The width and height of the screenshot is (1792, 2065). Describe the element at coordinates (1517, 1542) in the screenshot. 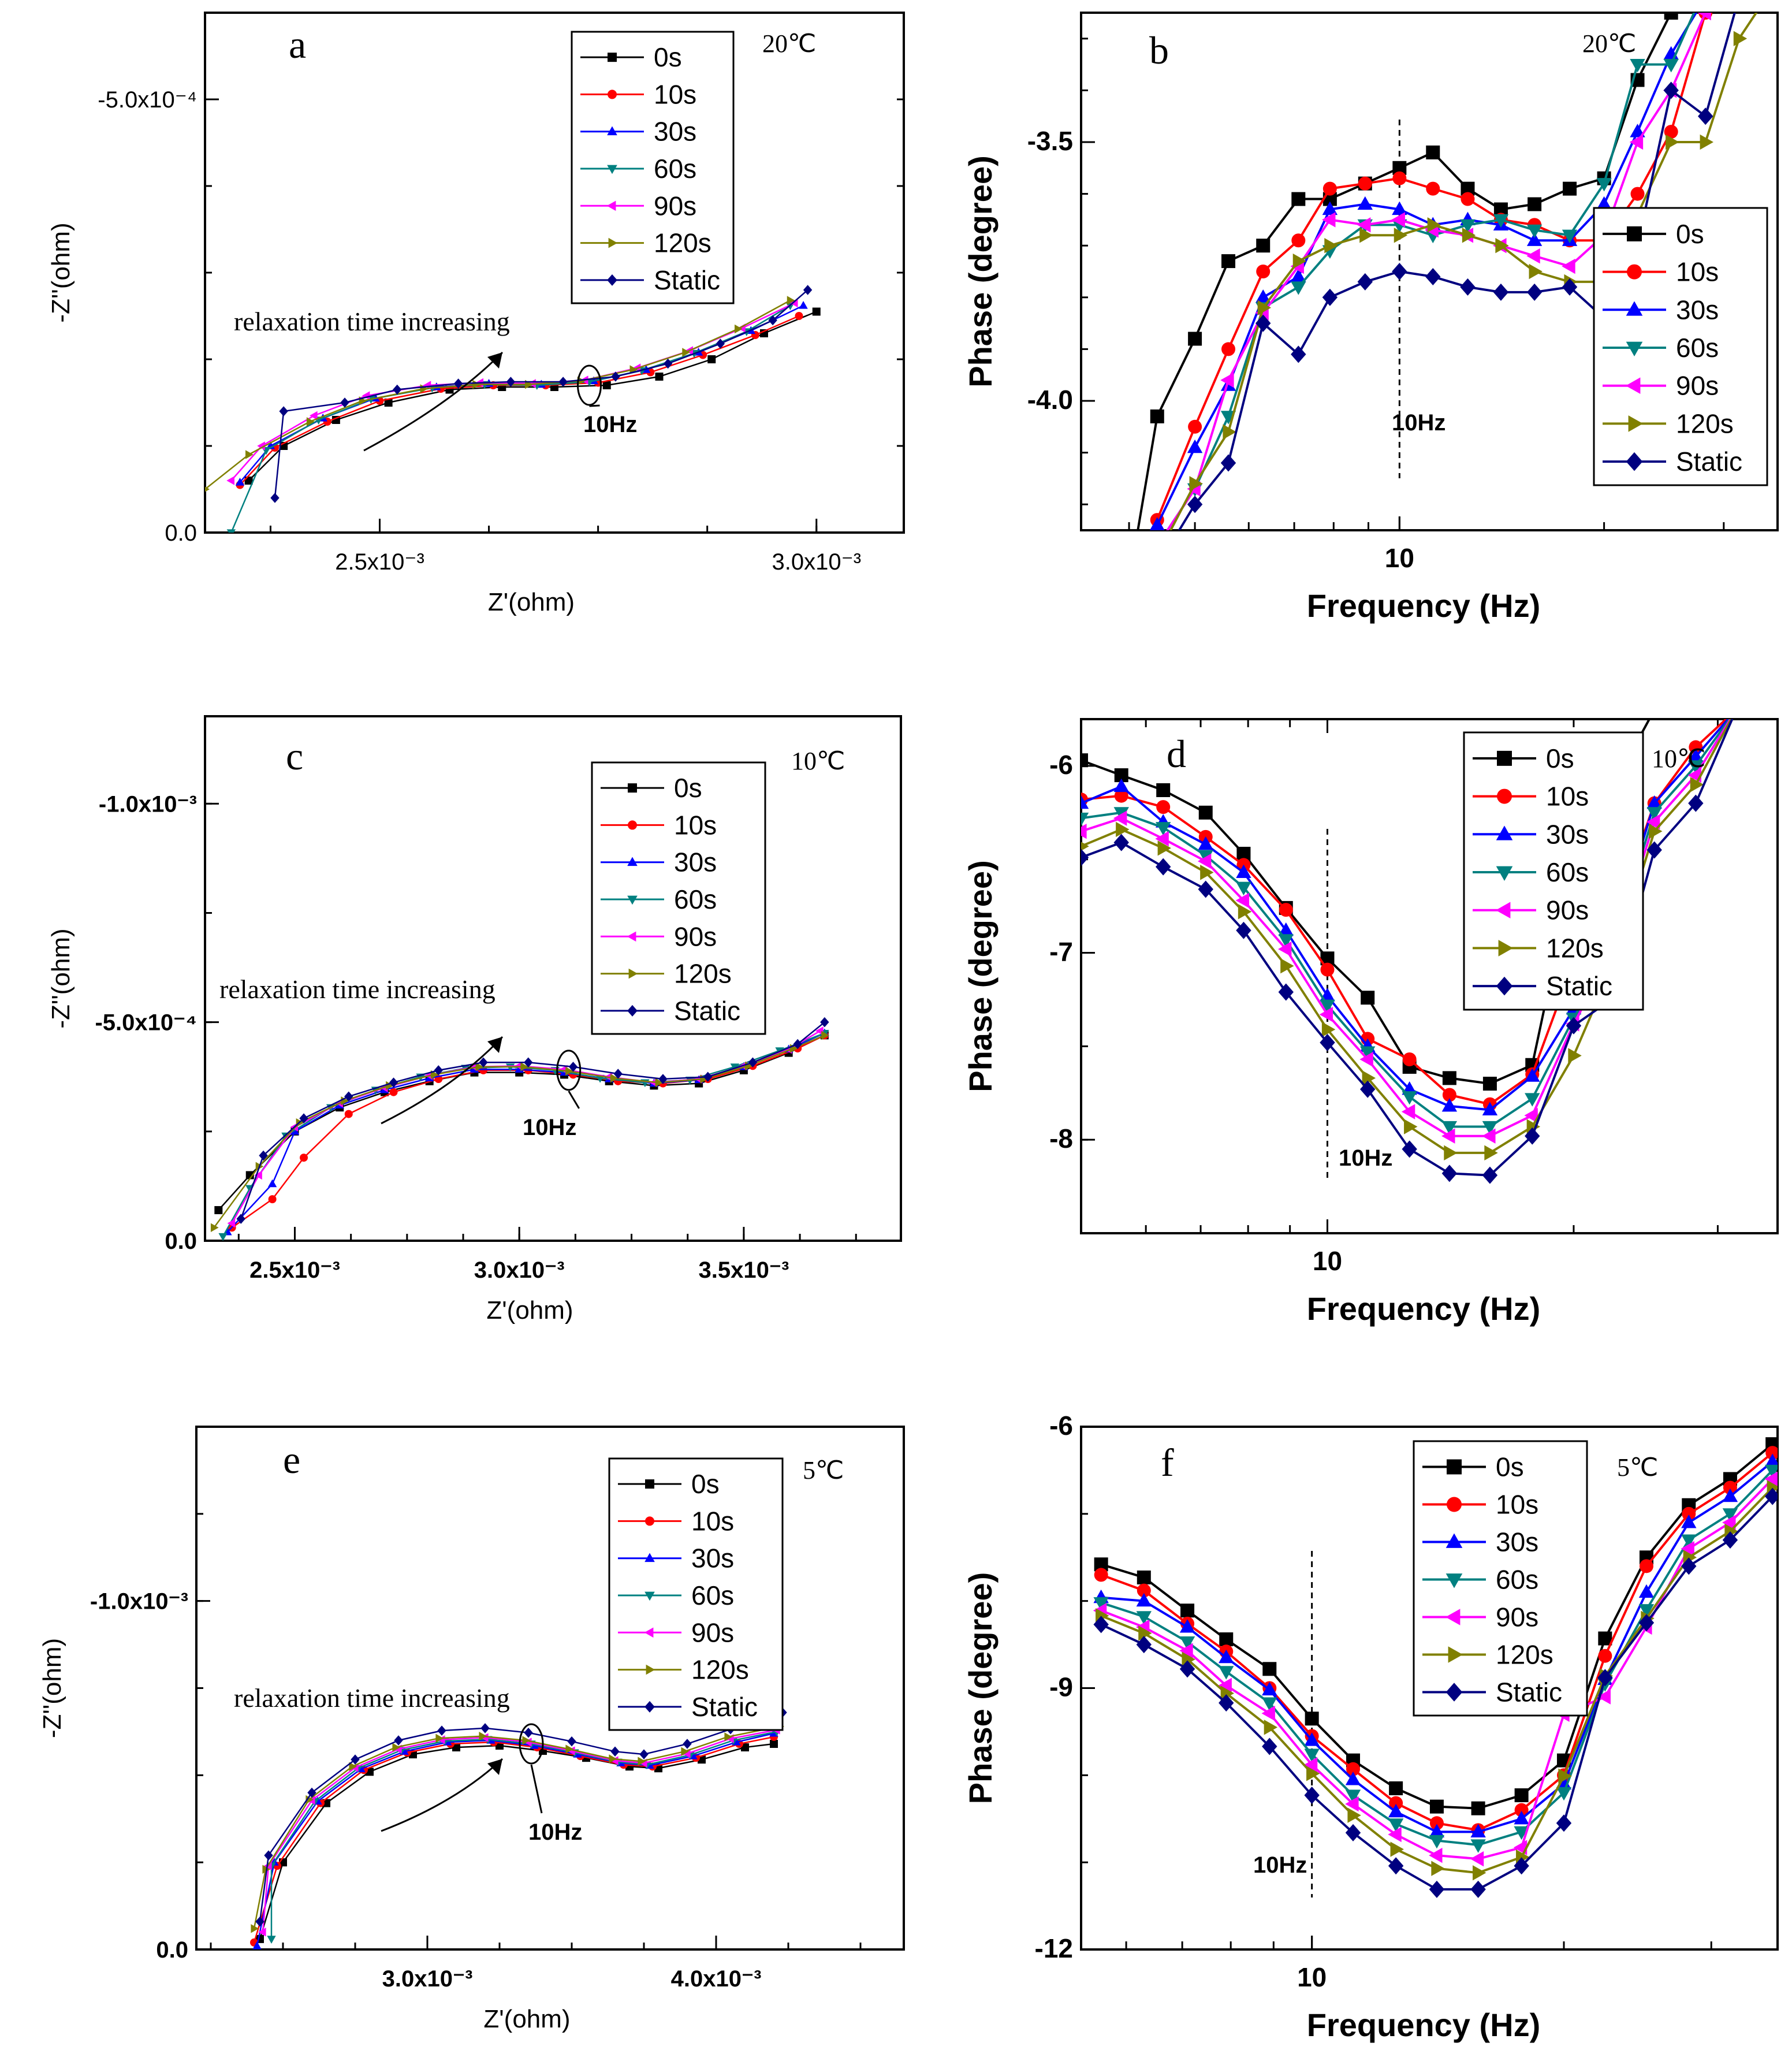

I see `legend-label: 30s` at that location.